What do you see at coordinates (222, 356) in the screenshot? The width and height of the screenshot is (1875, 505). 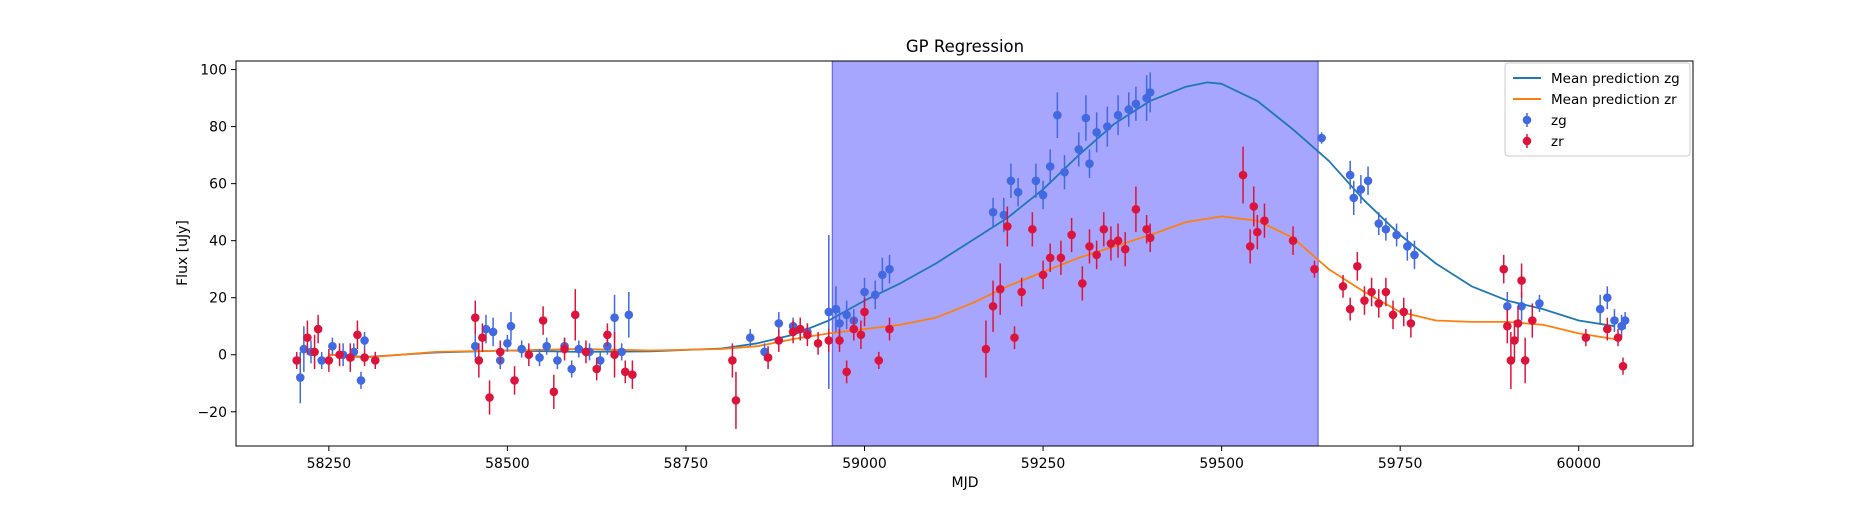 I see `y-tick-label: 0` at bounding box center [222, 356].